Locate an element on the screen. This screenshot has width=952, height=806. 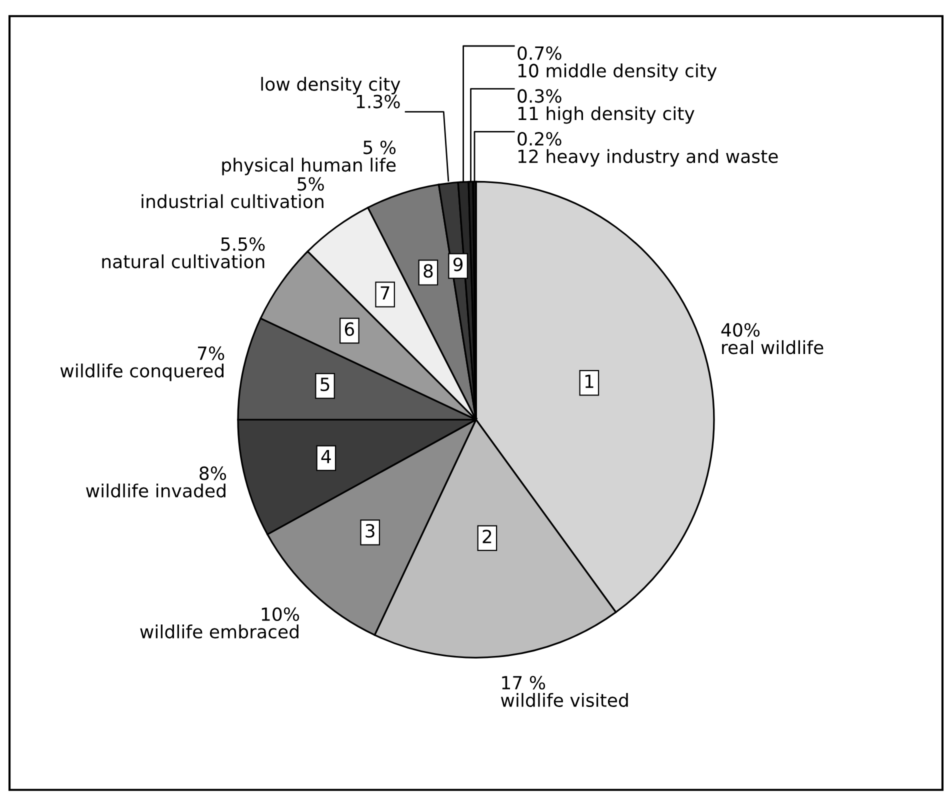
slice-label: wildlife conquered is located at coordinates (142, 373).